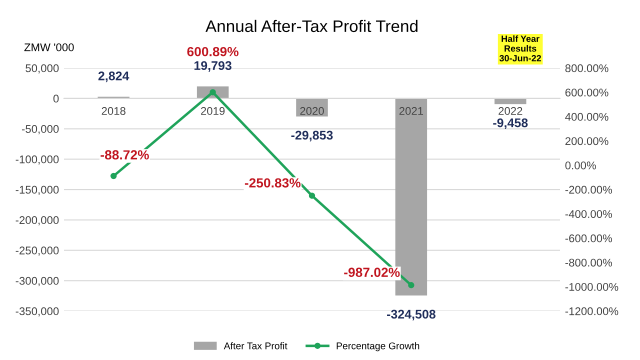 This screenshot has width=640, height=360. I want to click on data-label: -9,458, so click(510, 124).